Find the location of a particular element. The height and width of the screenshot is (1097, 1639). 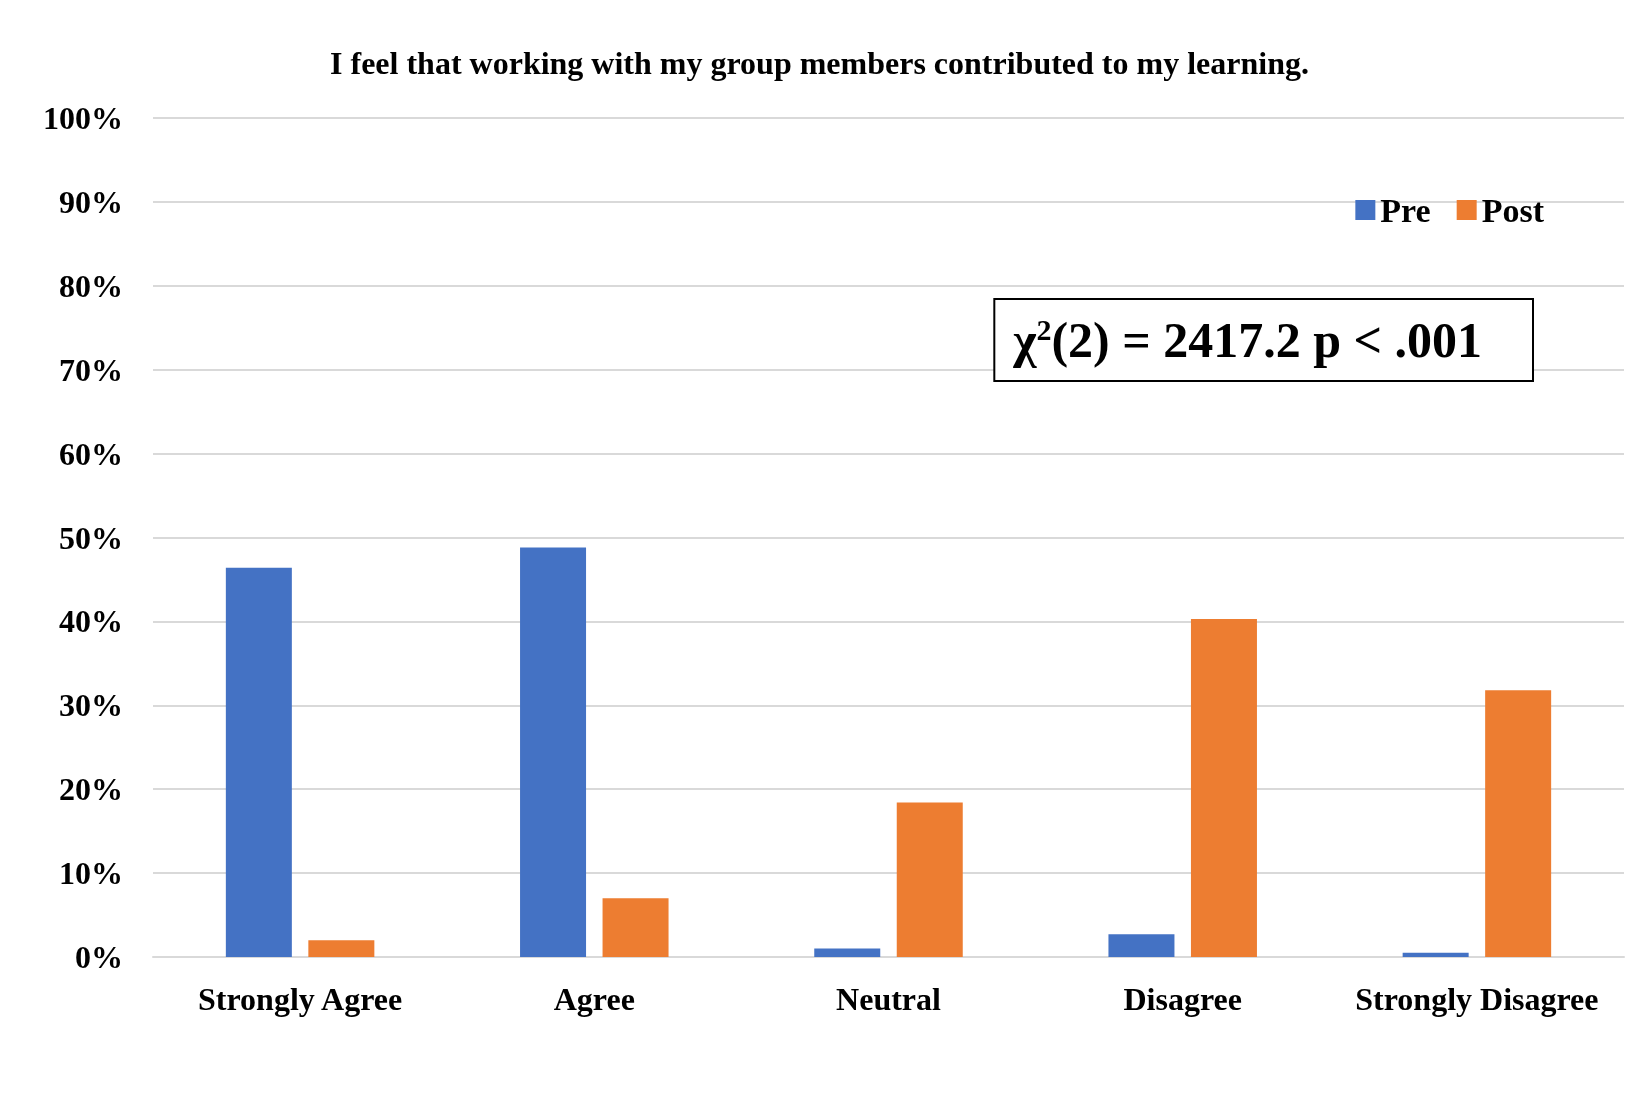

y-tick-label: 70% is located at coordinates (91, 369).